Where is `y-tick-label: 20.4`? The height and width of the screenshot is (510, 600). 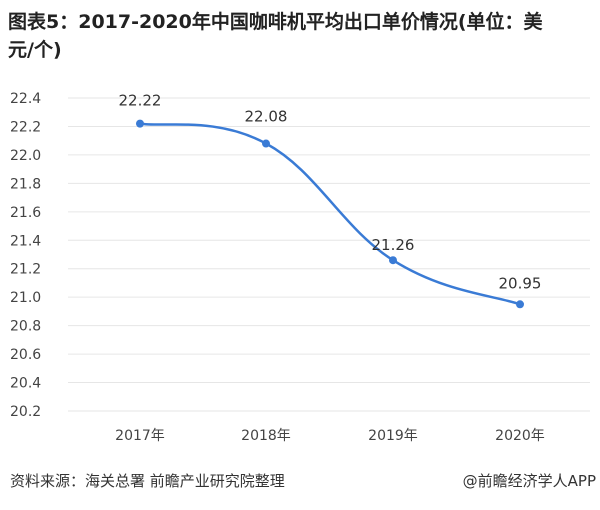
y-tick-label: 20.4 is located at coordinates (25, 384).